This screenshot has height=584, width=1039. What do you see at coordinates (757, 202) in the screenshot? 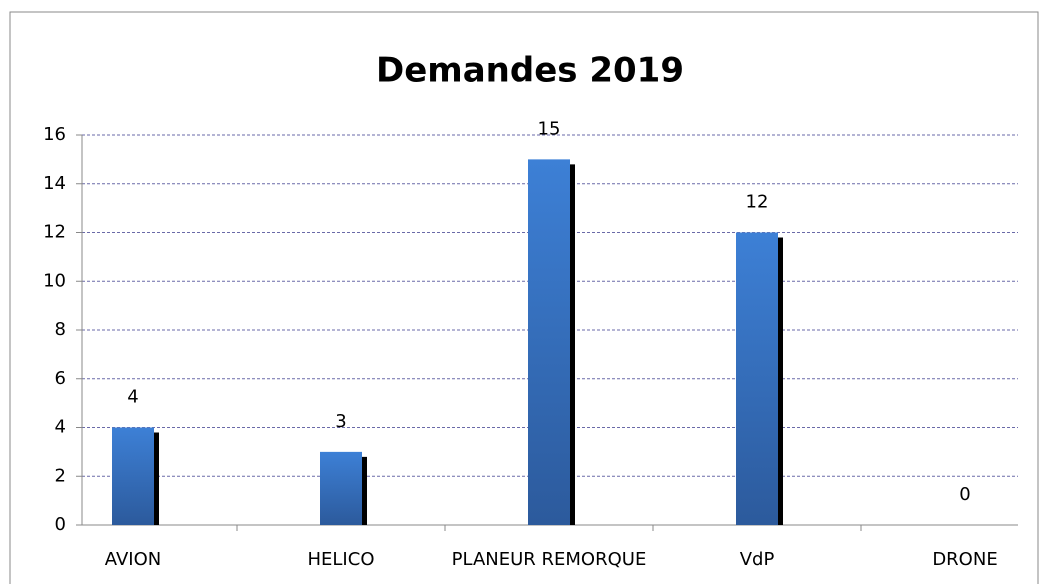
I see `data-label: 12` at bounding box center [757, 202].